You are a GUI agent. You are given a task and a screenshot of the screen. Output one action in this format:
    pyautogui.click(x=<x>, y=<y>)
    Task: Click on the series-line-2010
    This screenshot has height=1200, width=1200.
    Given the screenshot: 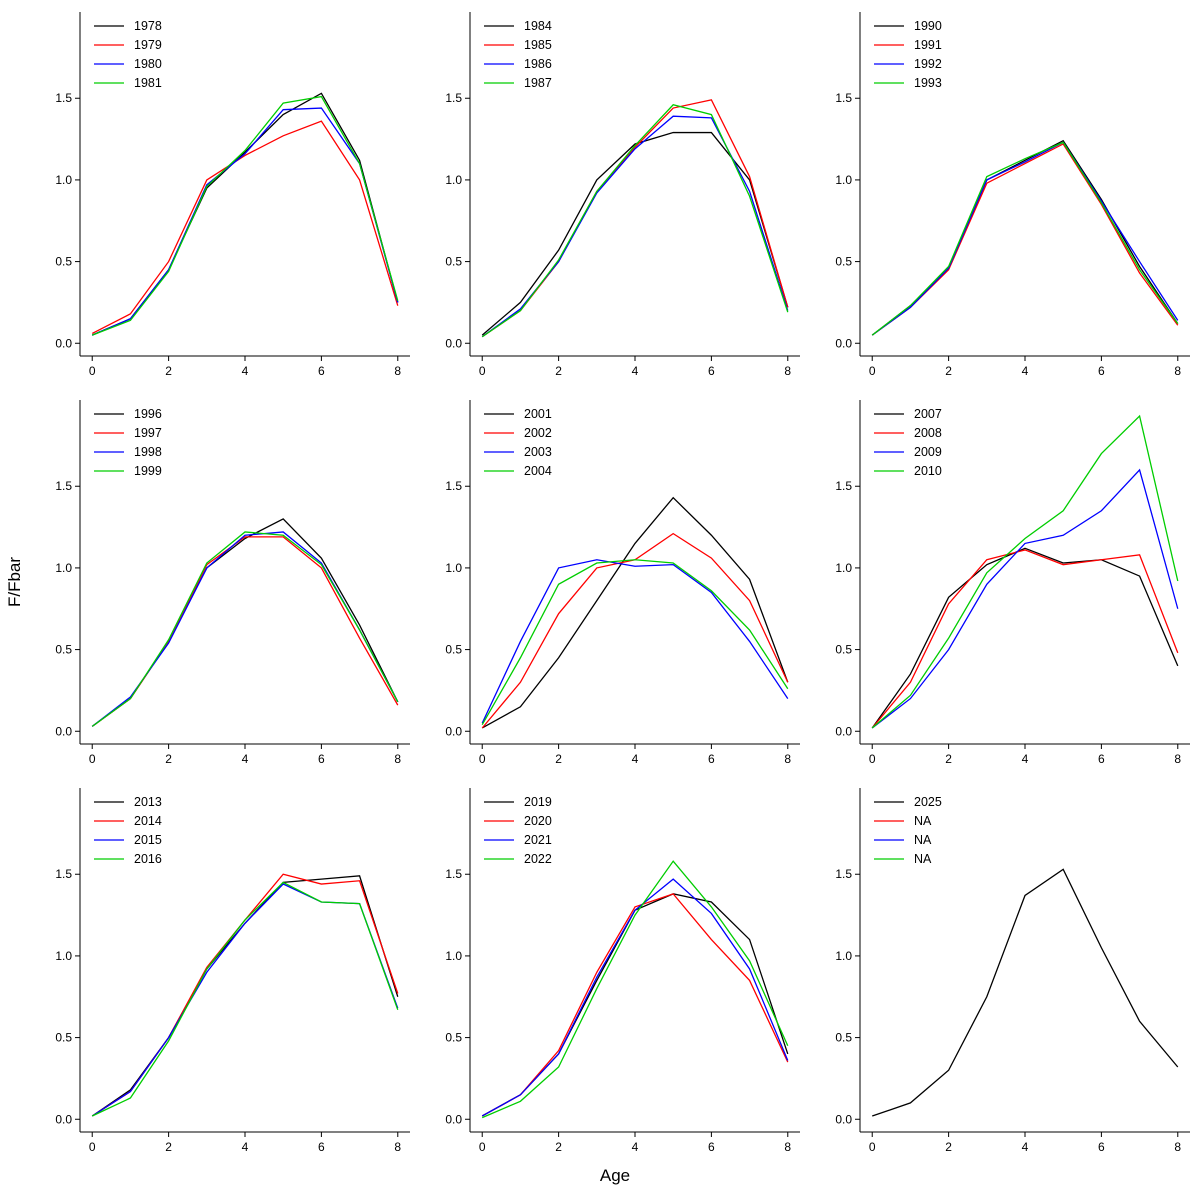 What is the action you would take?
    pyautogui.click(x=1025, y=571)
    